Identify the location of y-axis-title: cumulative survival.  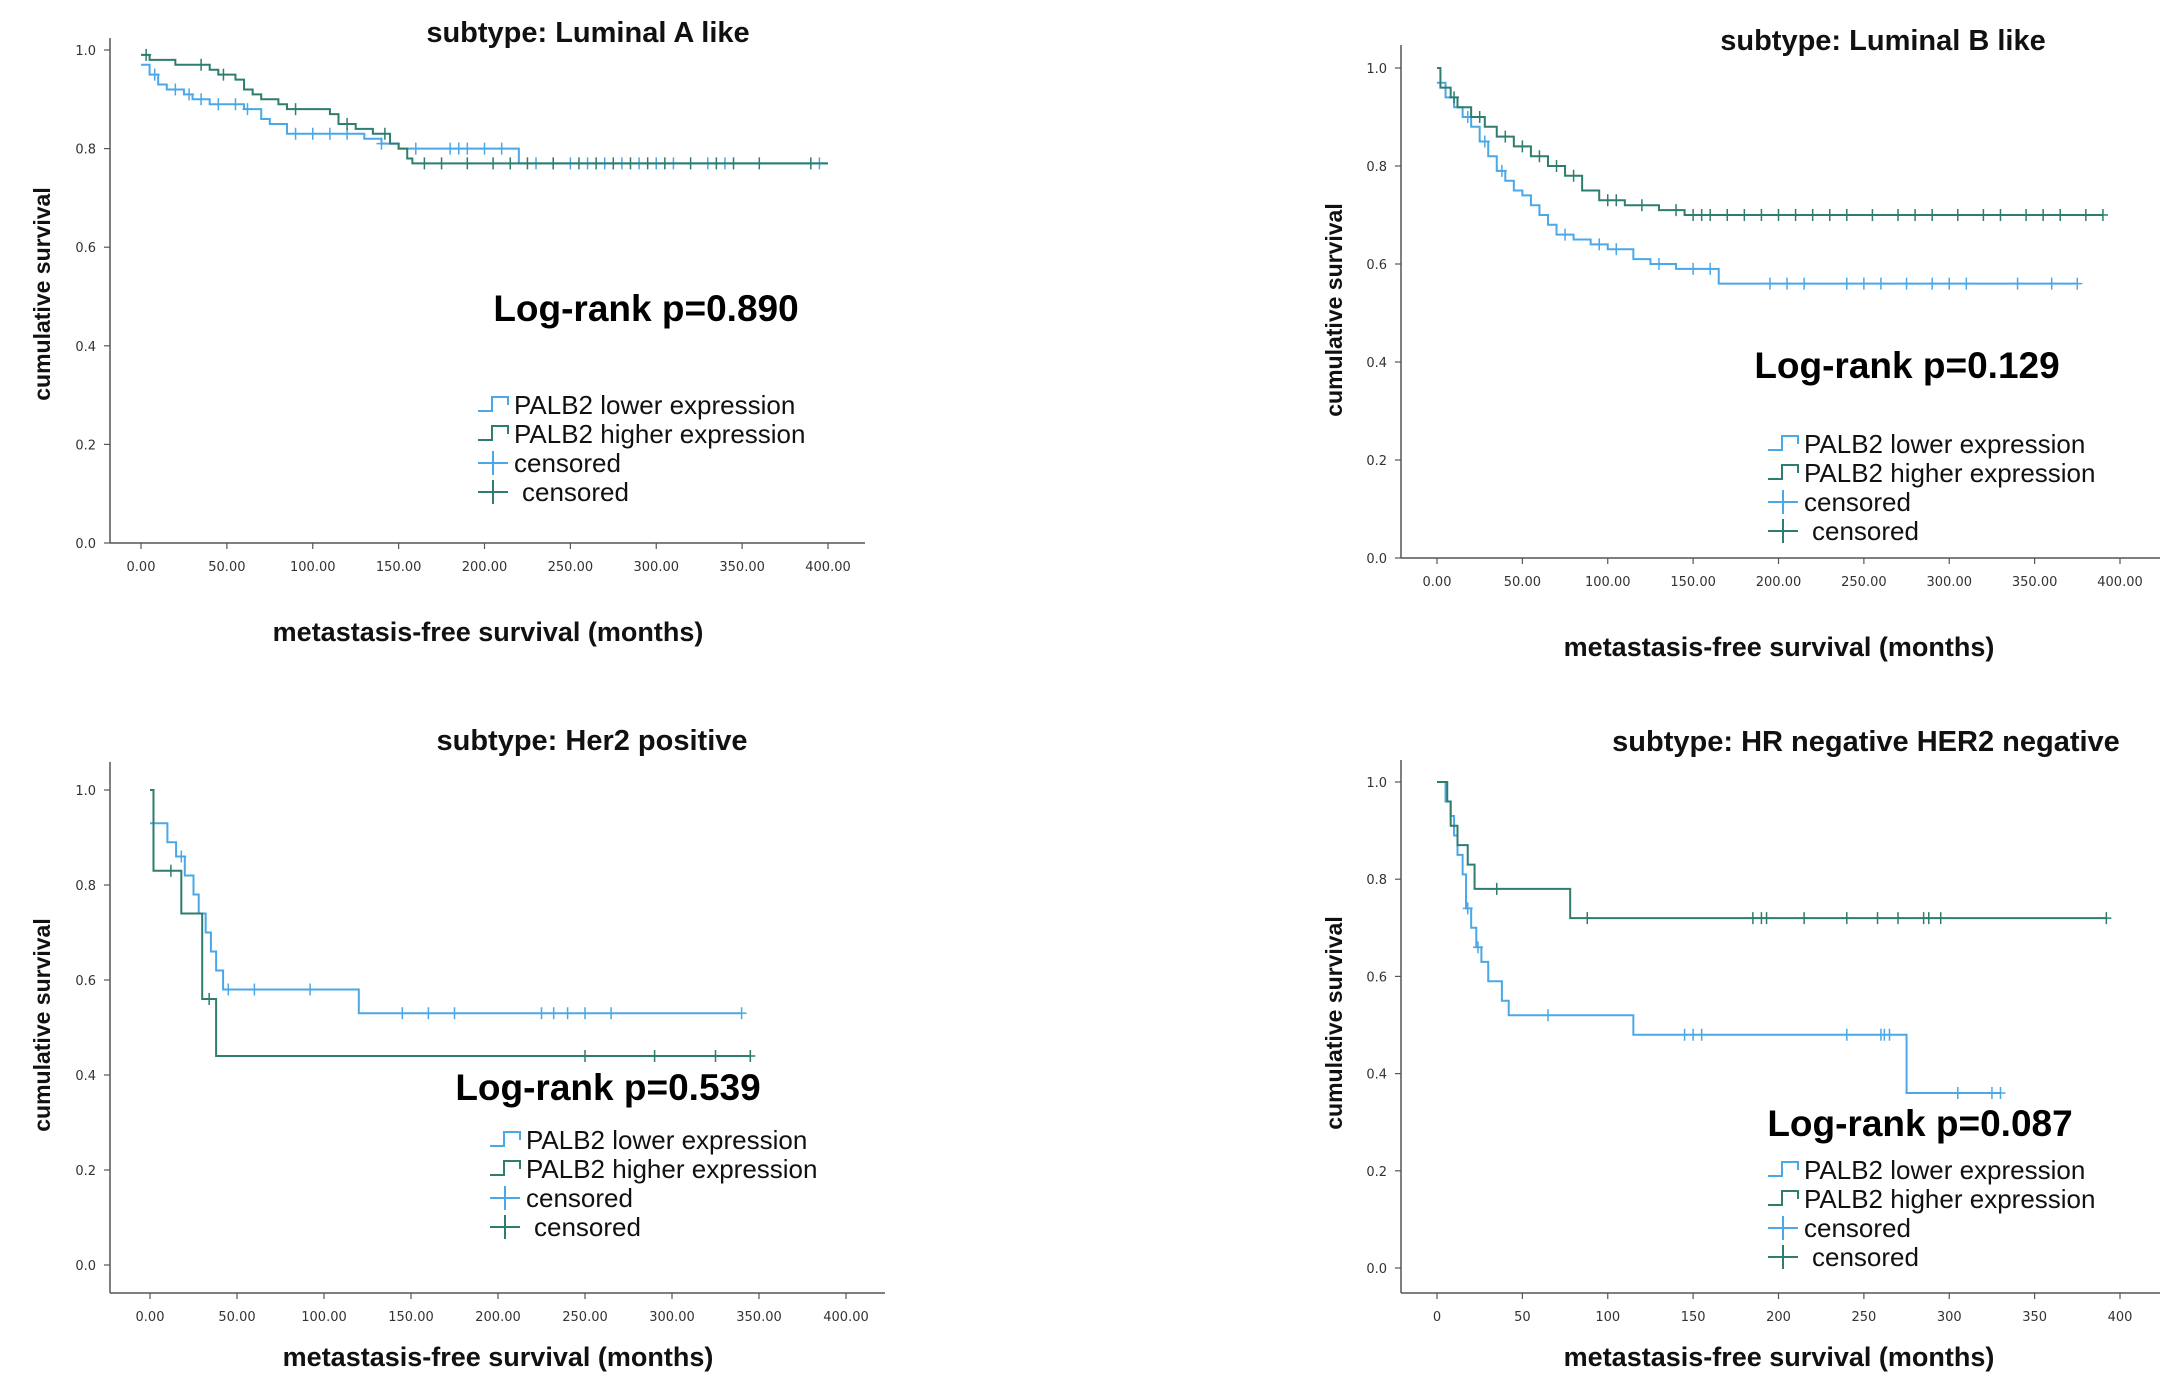
(1334, 310).